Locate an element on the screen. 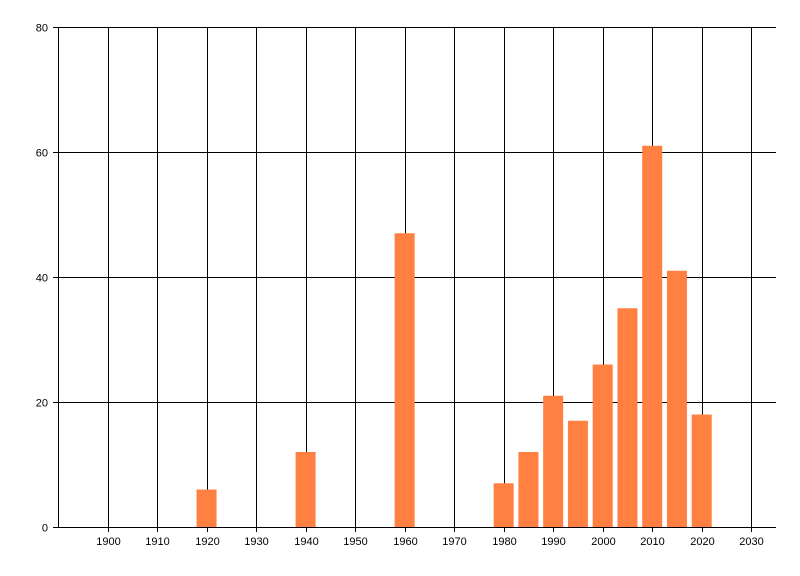  bar-1990 is located at coordinates (553, 461).